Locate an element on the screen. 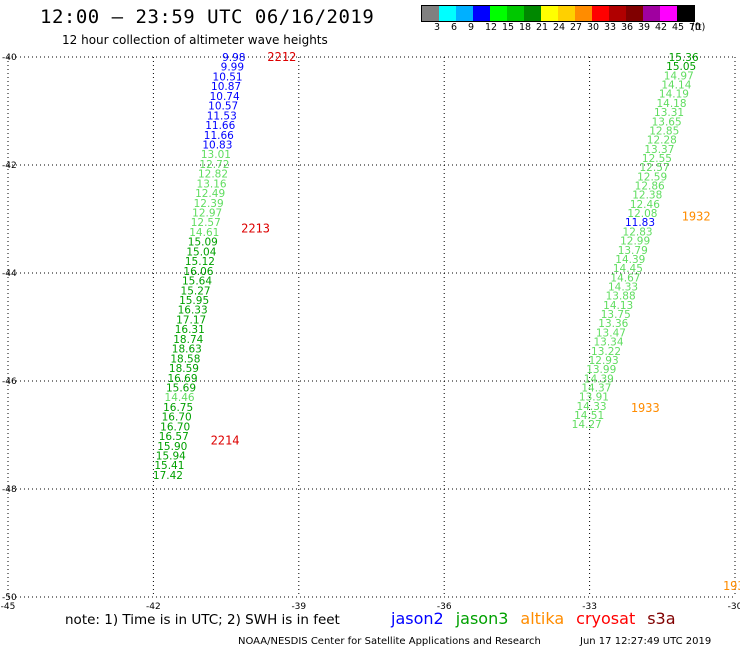 The width and height of the screenshot is (740, 650). wave-height-value: 16.06 is located at coordinates (198, 272).